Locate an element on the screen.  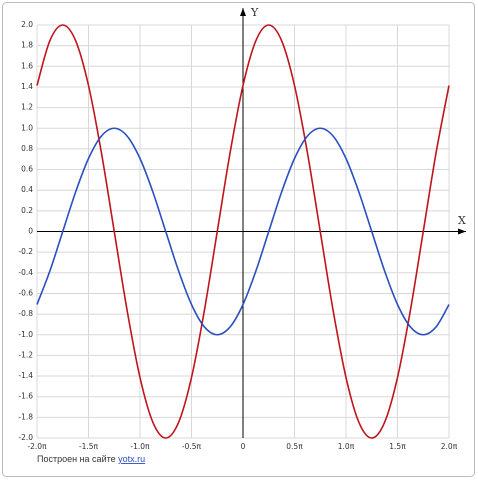
y-tick-label: -1.0 is located at coordinates (25, 334).